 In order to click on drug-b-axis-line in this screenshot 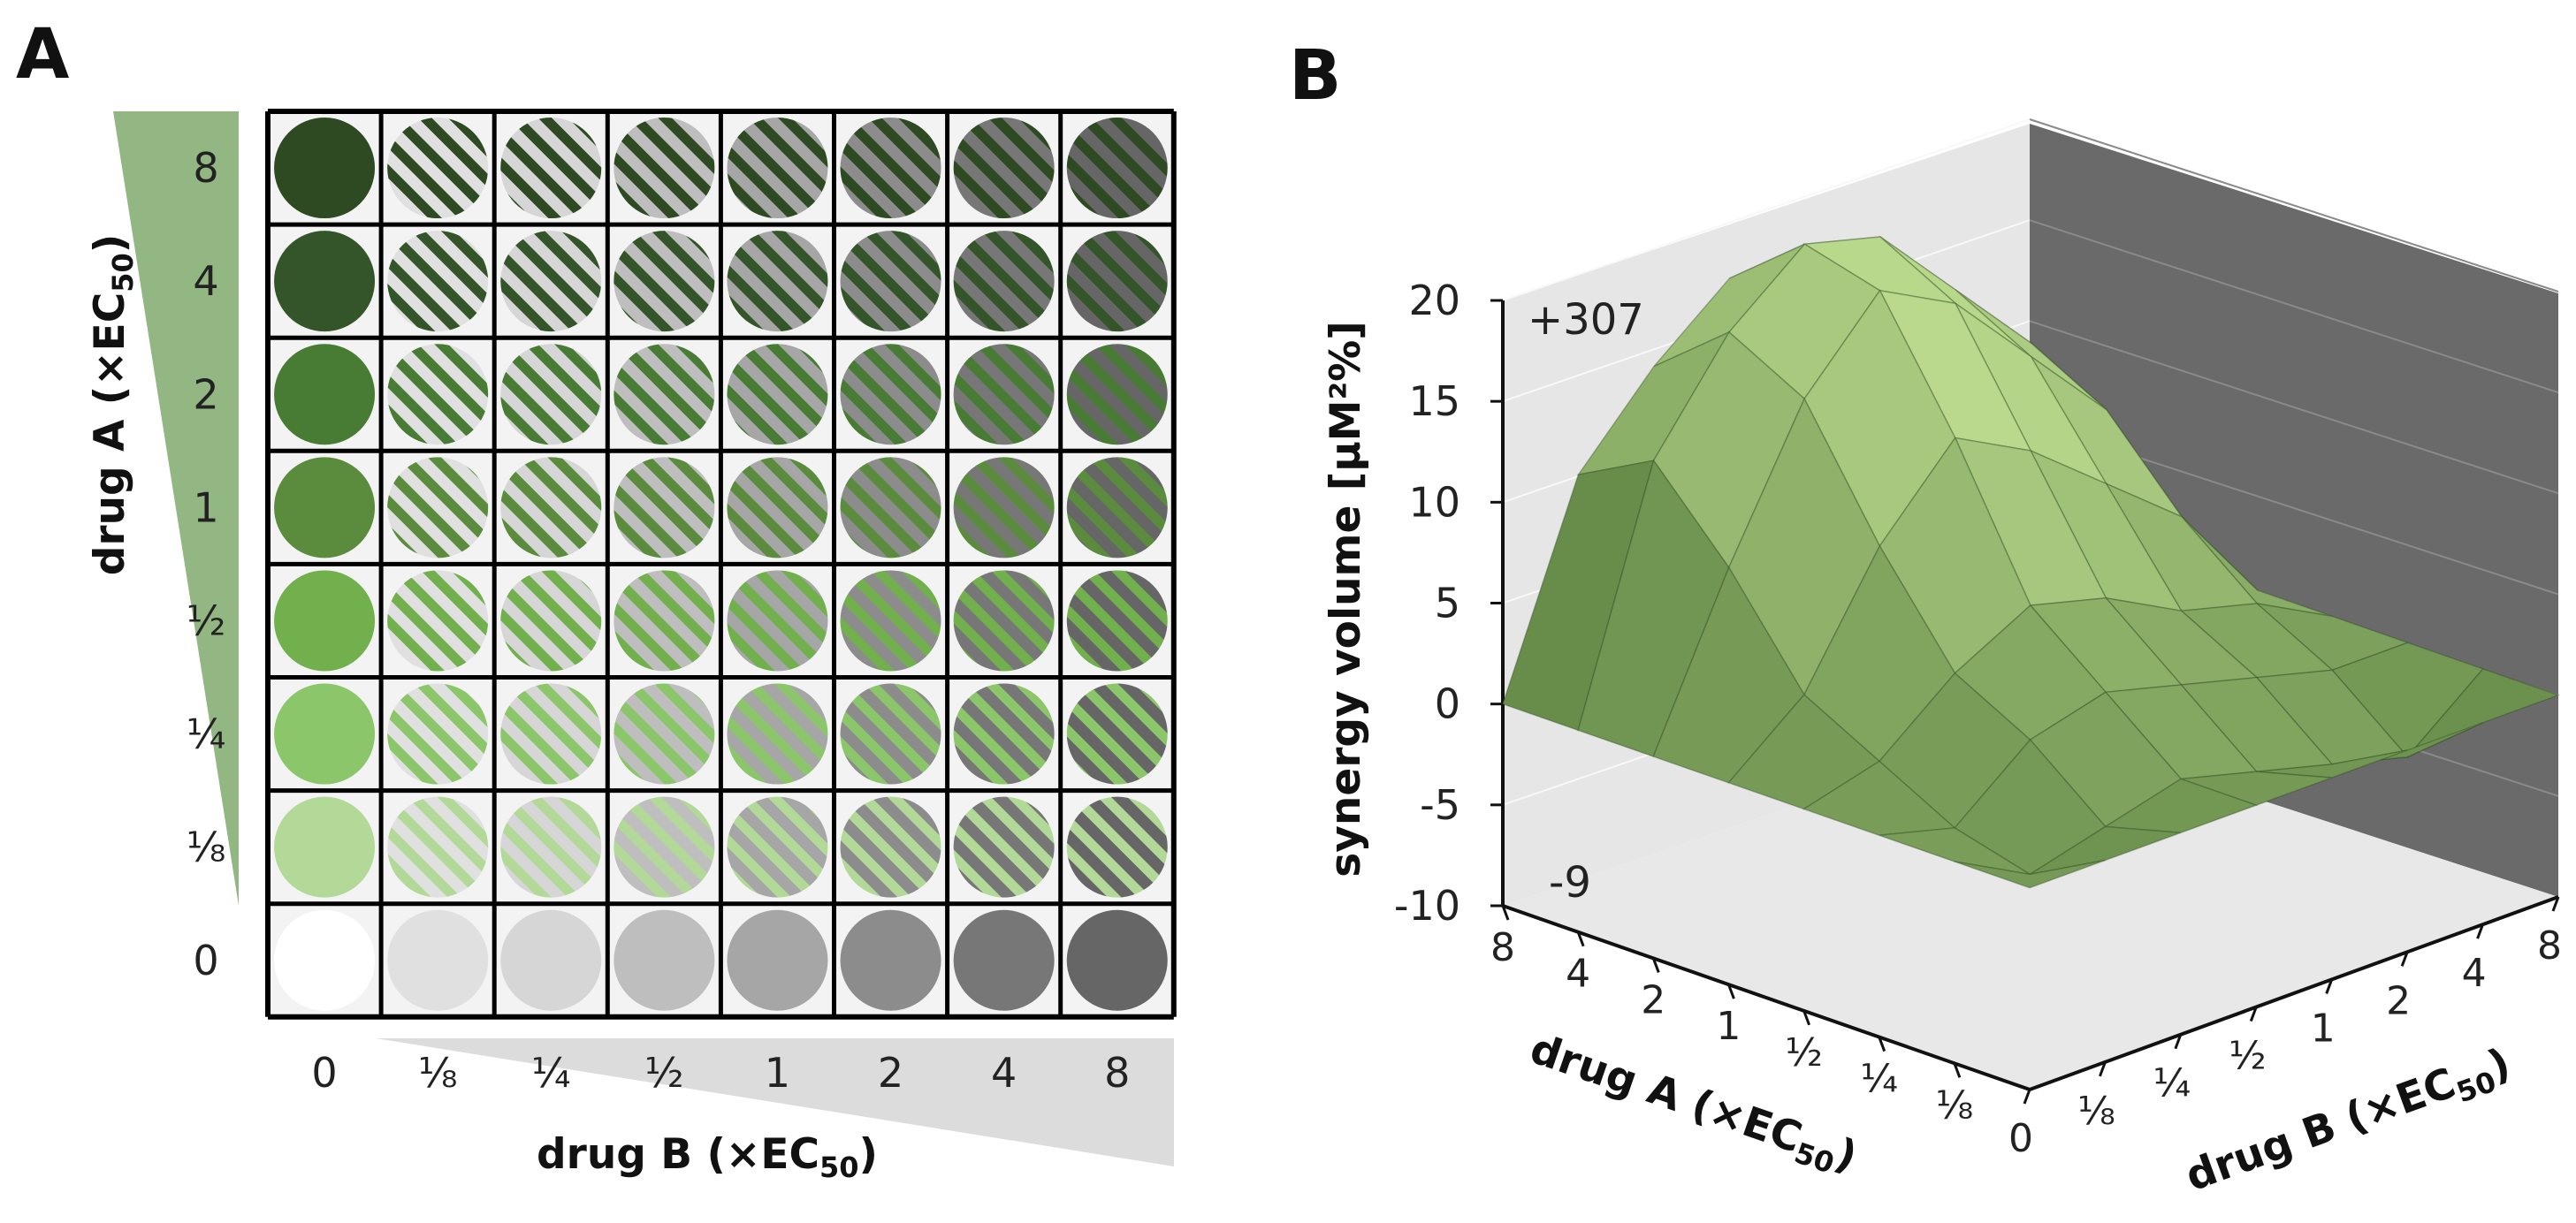, I will do `click(2294, 993)`.